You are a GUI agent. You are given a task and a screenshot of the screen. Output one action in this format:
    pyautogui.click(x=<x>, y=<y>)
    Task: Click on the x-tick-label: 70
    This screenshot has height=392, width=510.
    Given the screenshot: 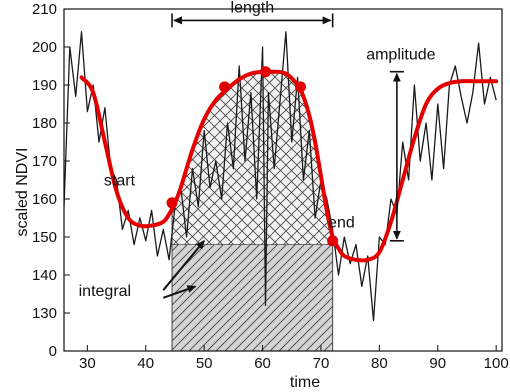 What is the action you would take?
    pyautogui.click(x=321, y=363)
    